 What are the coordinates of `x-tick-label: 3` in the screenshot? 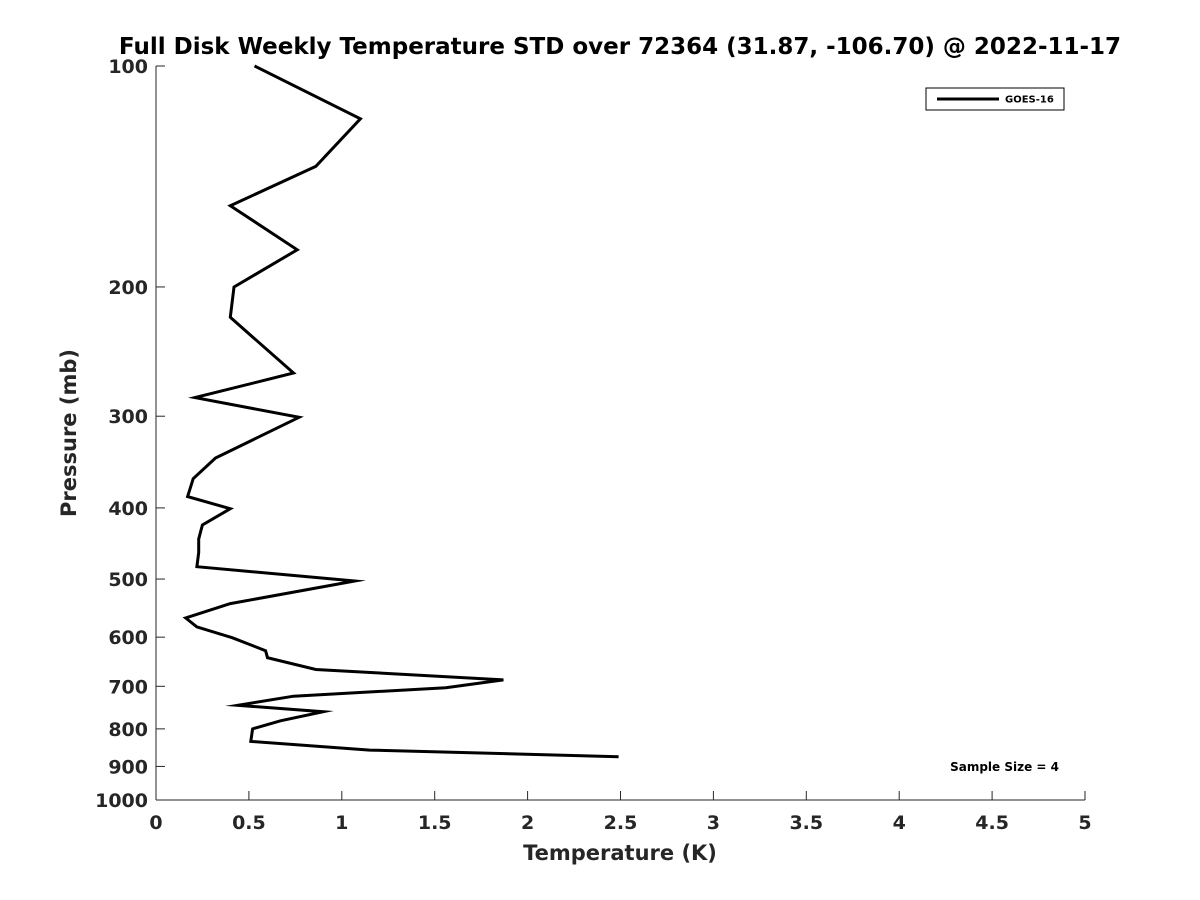 It's located at (713, 823).